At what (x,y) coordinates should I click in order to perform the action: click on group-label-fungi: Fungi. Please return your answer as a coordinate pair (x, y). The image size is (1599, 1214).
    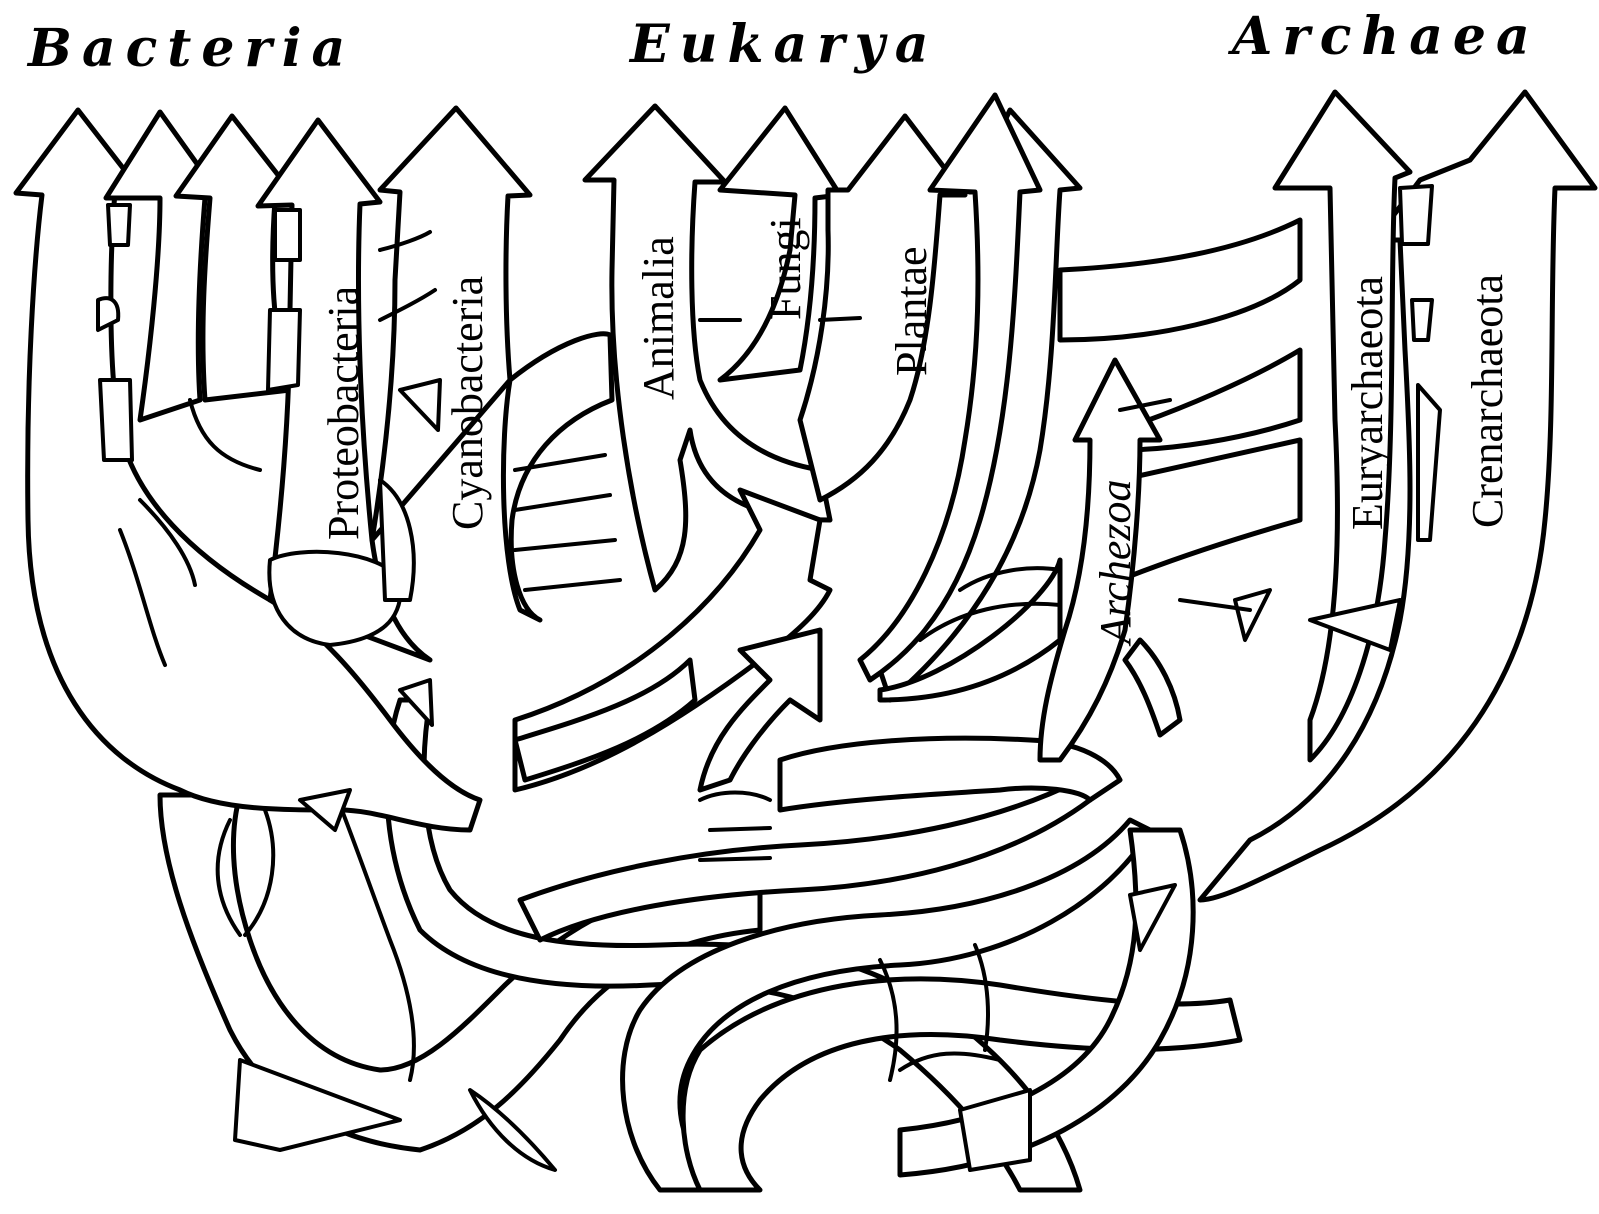
    Looking at the image, I should click on (785, 268).